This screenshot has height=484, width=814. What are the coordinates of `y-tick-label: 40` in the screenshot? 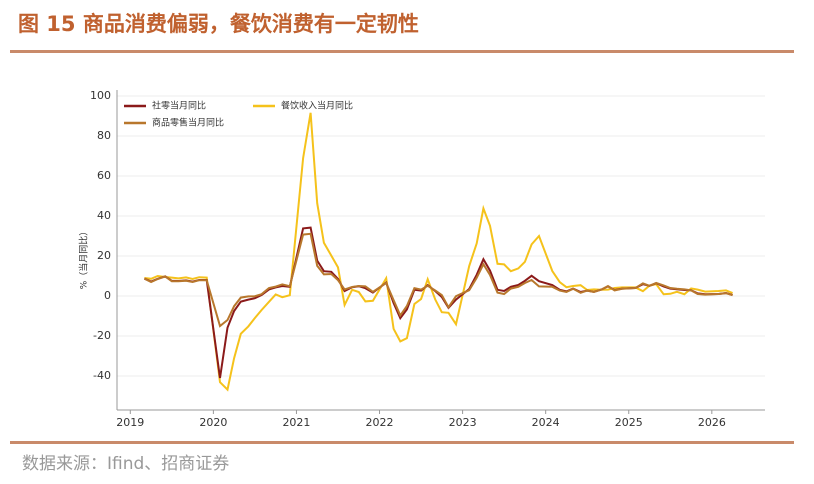 It's located at (104, 215).